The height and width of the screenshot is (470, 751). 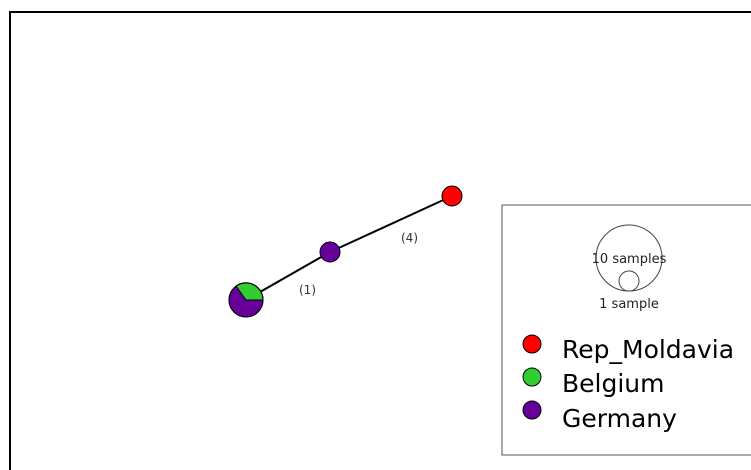 I want to click on size-scale-small-label: 1 sample, so click(x=629, y=304).